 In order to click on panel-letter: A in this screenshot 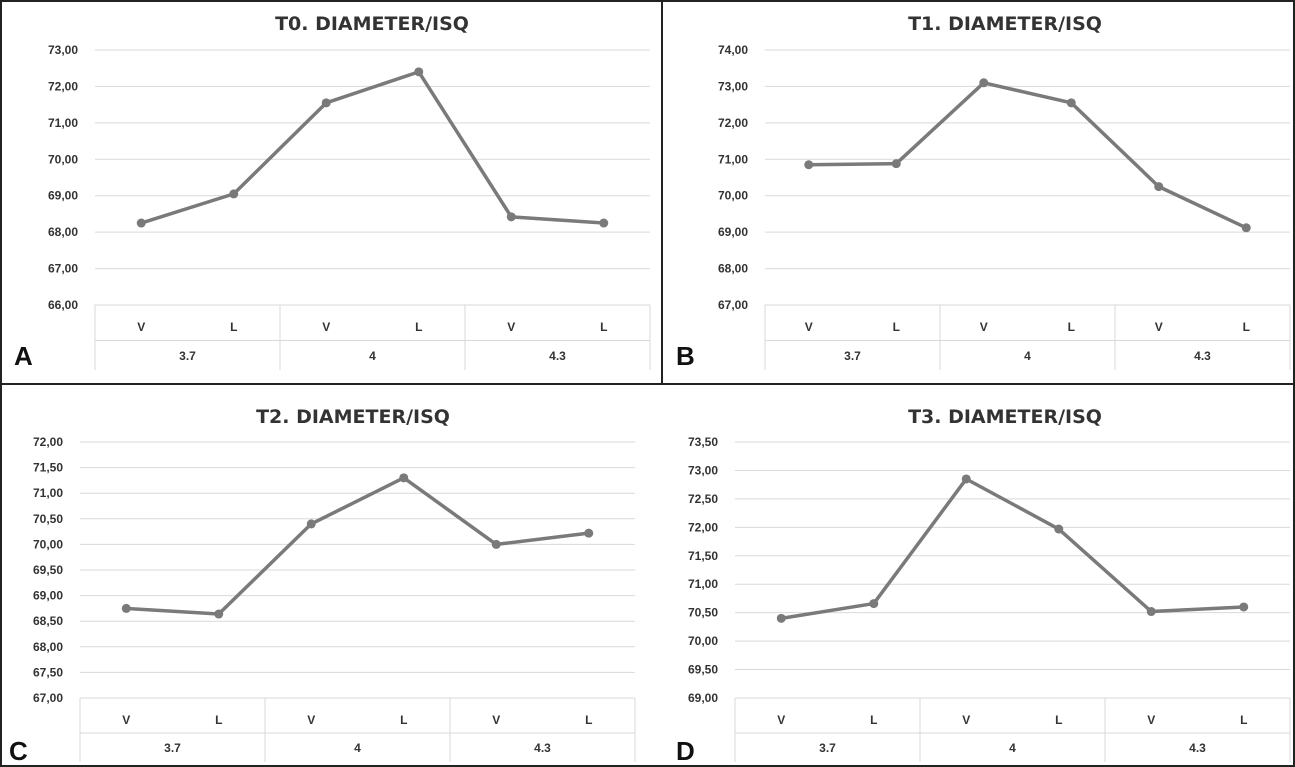, I will do `click(23, 356)`.